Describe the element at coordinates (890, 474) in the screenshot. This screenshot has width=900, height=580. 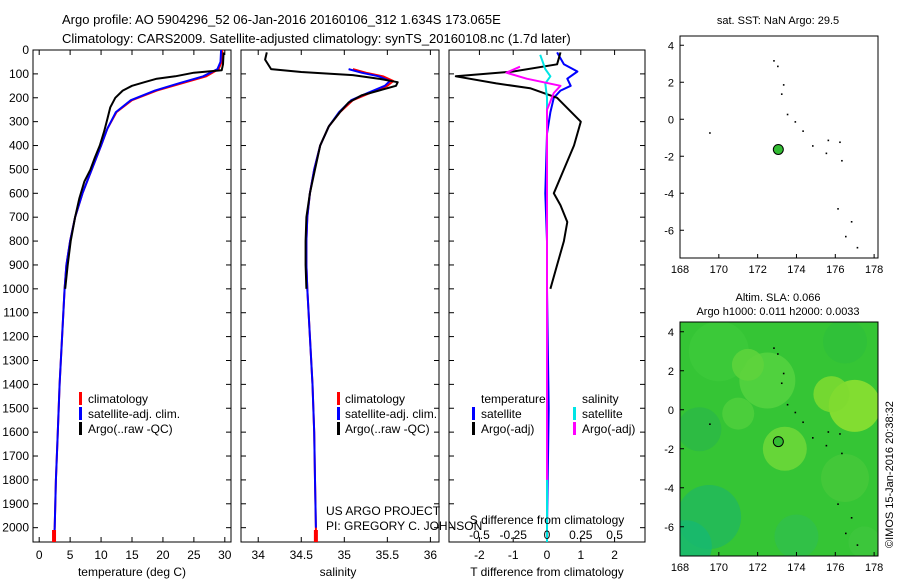
I see `imos-credit: ©IMOS 15-Jan-2016 20:38:32` at that location.